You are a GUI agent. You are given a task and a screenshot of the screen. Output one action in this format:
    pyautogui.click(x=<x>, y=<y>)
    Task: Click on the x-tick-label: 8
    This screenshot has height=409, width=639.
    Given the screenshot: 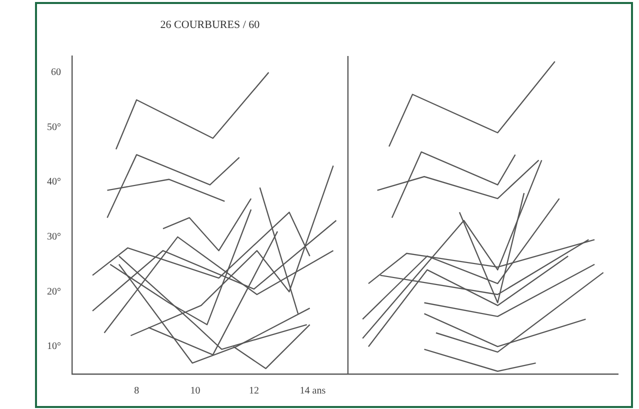 What is the action you would take?
    pyautogui.click(x=137, y=391)
    